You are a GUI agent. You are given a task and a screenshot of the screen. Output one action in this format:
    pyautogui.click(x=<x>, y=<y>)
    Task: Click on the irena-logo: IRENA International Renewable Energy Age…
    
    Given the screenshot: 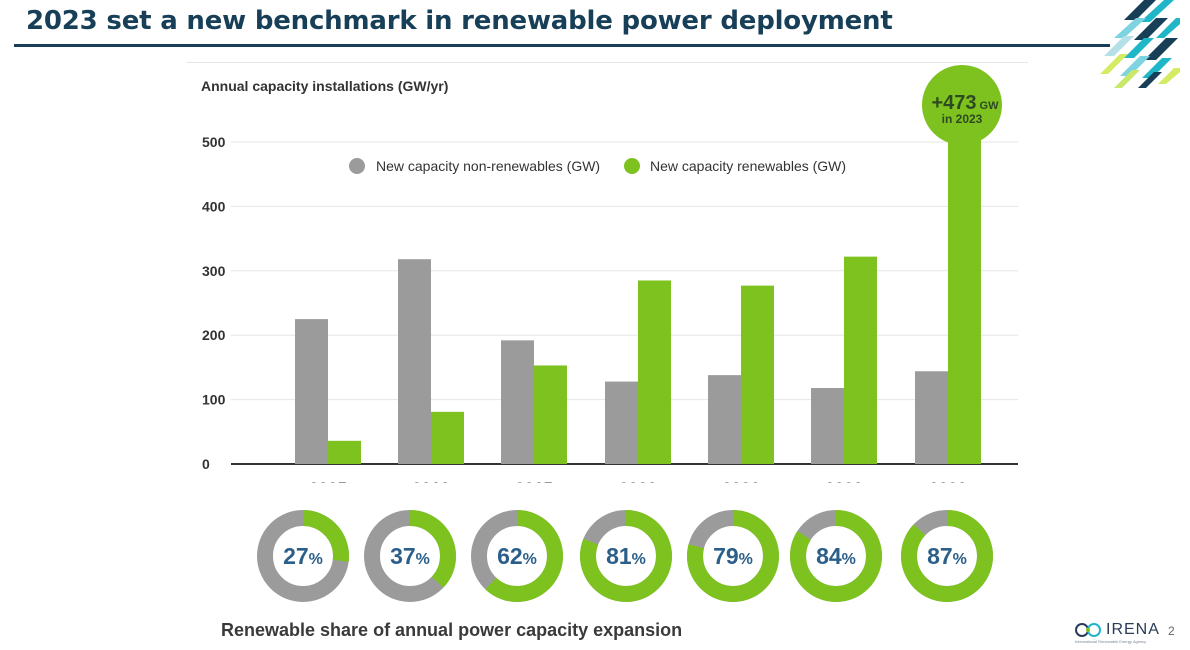 What is the action you would take?
    pyautogui.click(x=1117, y=633)
    